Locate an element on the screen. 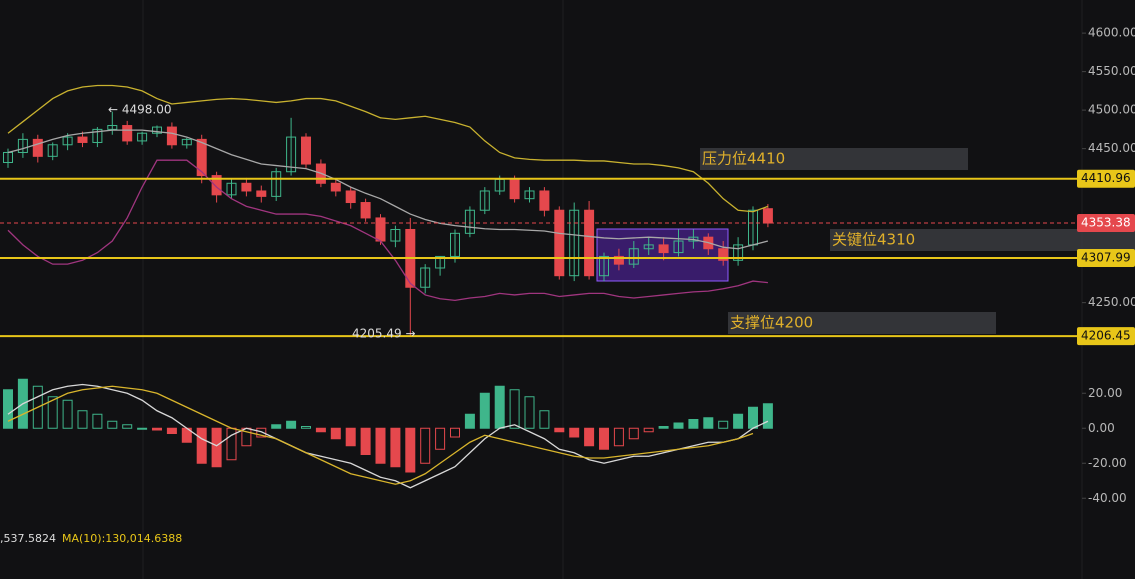  price-tag-label: 4353.38 is located at coordinates (1106, 223).